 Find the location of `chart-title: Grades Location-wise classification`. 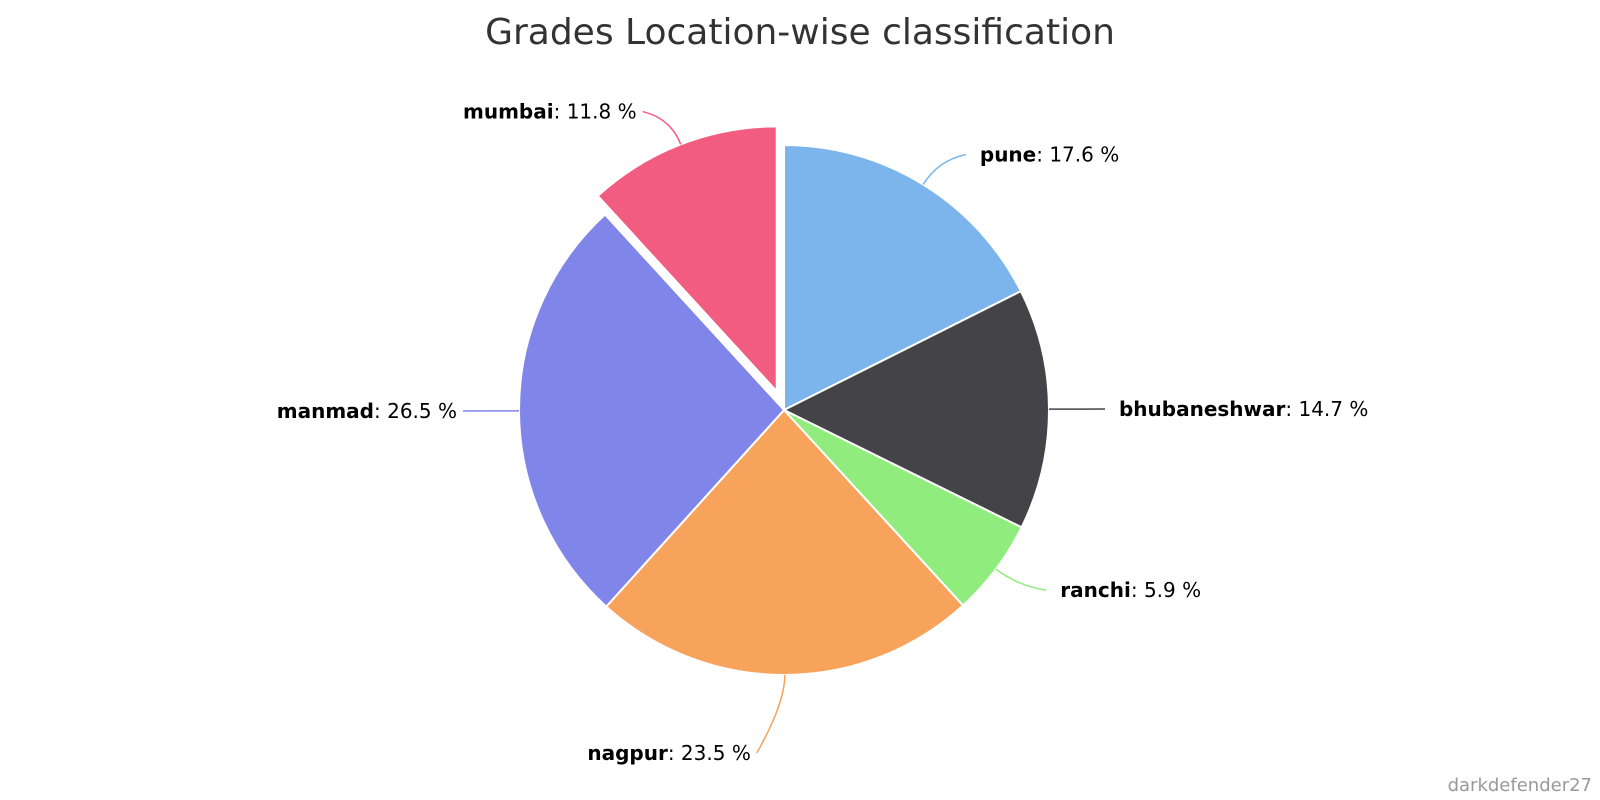

chart-title: Grades Location-wise classification is located at coordinates (800, 32).